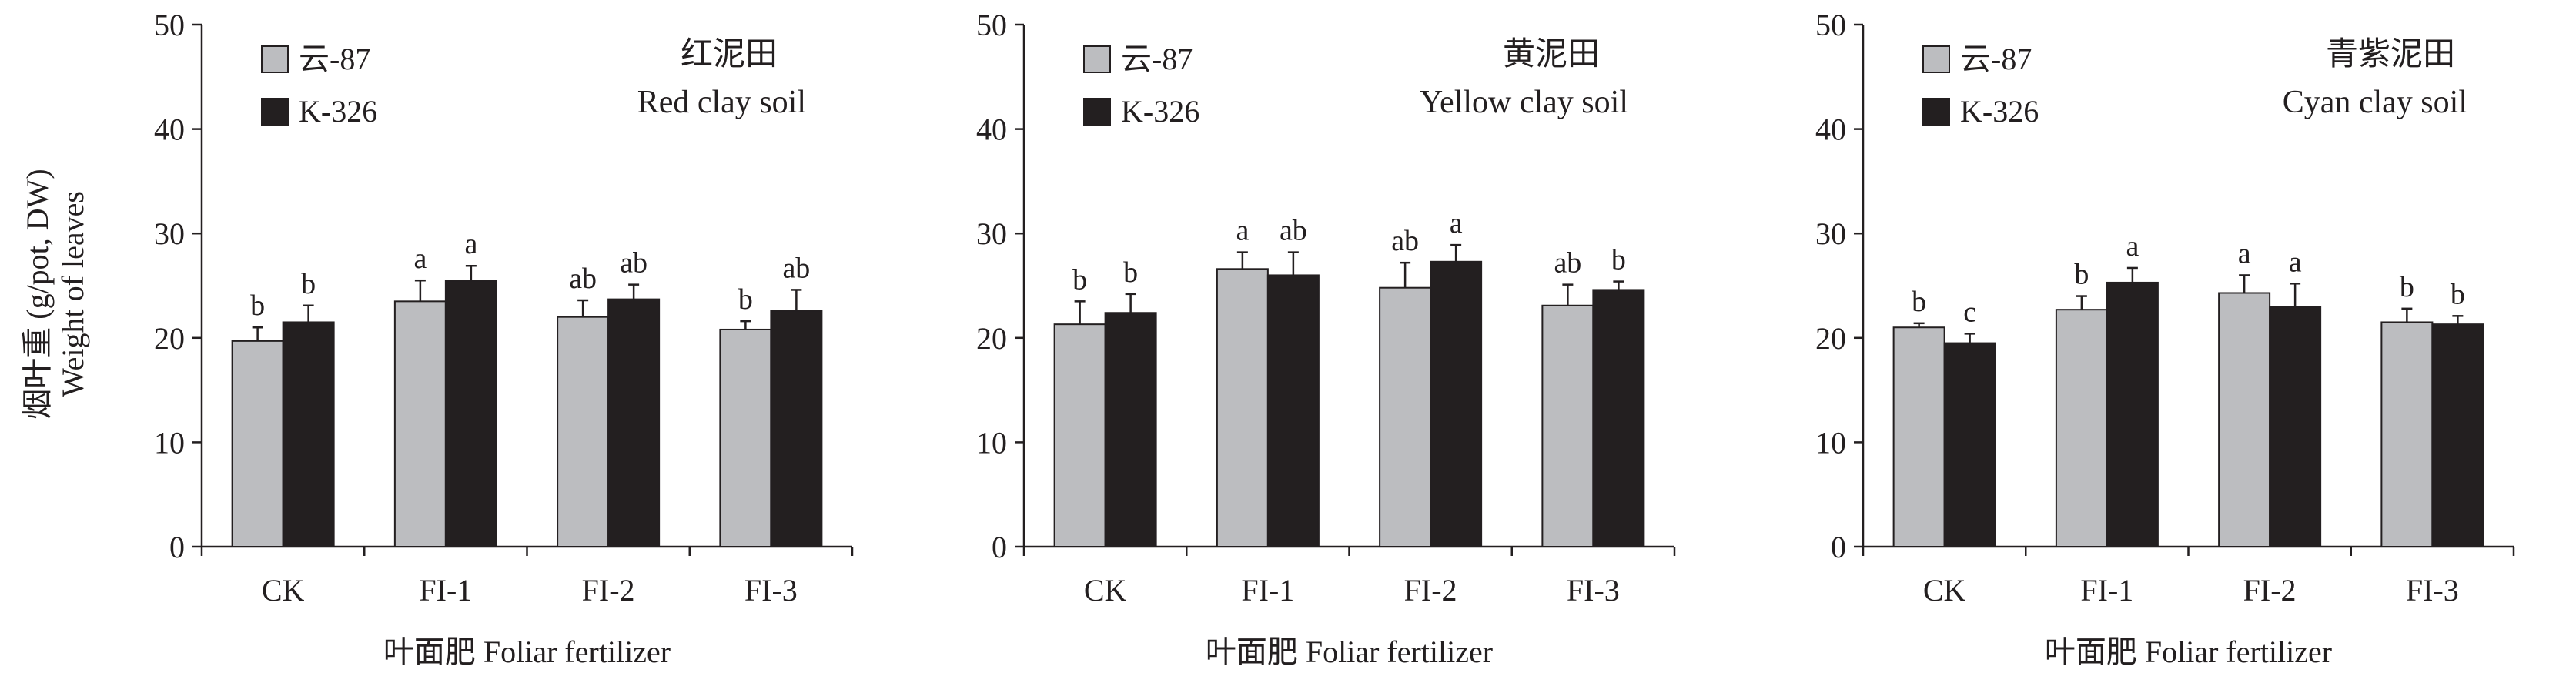  I want to click on panel-title-cn: 红泥田, so click(730, 54).